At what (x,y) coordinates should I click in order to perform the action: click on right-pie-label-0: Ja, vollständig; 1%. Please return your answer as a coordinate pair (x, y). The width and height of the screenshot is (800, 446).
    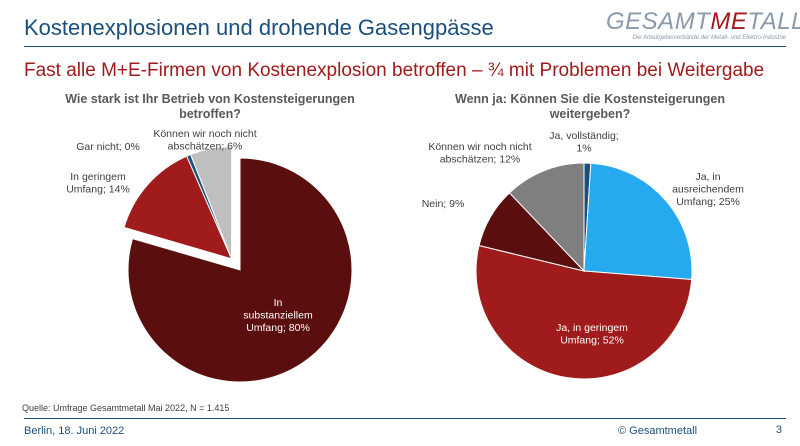
    Looking at the image, I should click on (583, 142).